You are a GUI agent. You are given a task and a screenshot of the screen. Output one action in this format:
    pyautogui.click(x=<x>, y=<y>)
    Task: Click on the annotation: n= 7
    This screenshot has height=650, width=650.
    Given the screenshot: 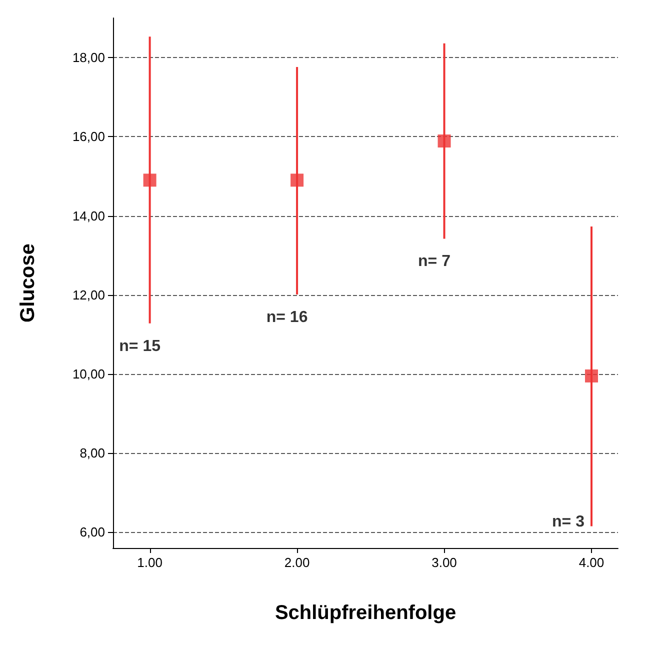 What is the action you would take?
    pyautogui.click(x=434, y=261)
    